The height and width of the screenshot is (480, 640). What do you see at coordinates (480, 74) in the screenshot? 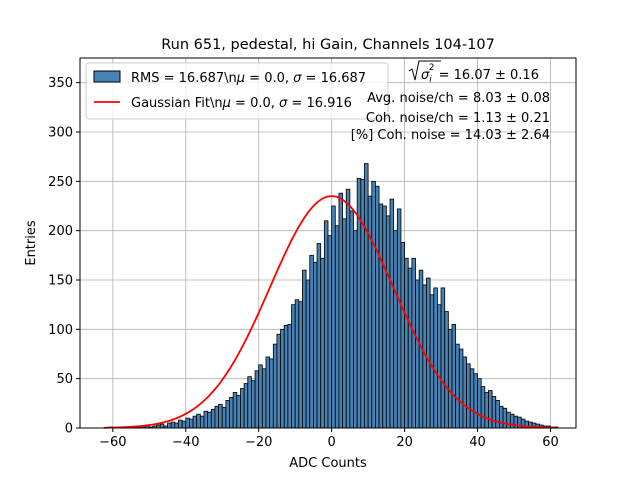
I see `sqrt-sigma-annotation: σi2 = 16.07 ± 0.16` at bounding box center [480, 74].